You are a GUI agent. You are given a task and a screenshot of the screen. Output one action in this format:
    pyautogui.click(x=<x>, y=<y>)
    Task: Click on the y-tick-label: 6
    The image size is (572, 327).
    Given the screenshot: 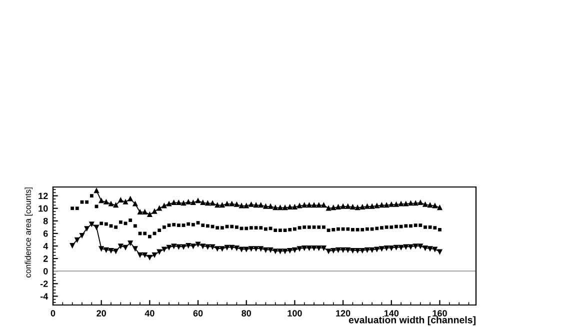 What is the action you would take?
    pyautogui.click(x=45, y=233)
    